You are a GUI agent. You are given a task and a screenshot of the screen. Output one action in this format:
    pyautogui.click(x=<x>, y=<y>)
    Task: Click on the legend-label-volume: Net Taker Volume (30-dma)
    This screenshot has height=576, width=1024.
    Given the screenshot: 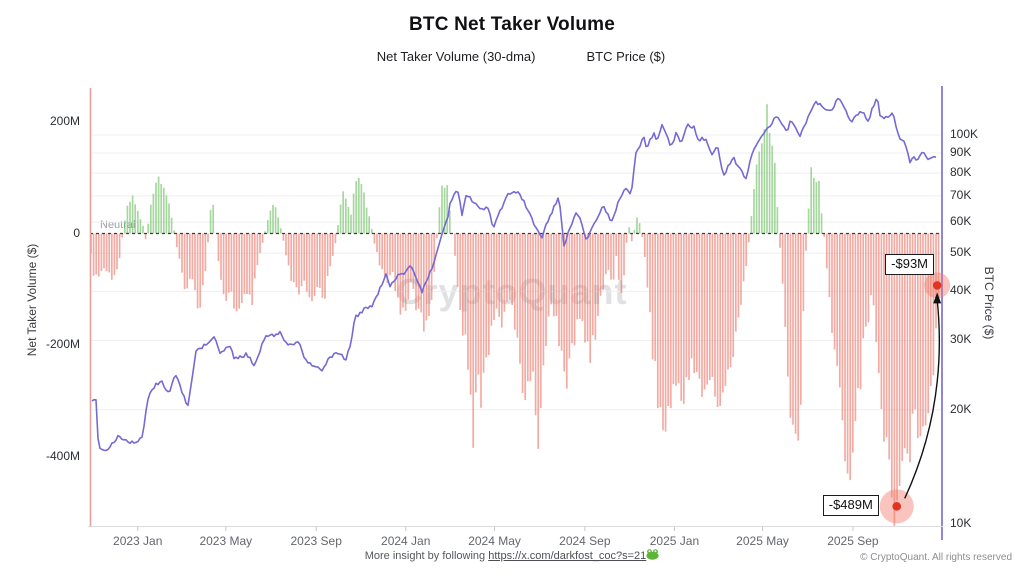 What is the action you would take?
    pyautogui.click(x=456, y=56)
    